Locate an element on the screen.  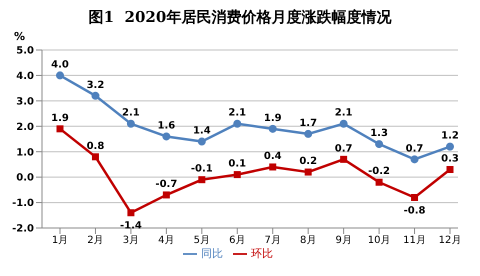
x-tick-label: 1月 is located at coordinates (60, 240).